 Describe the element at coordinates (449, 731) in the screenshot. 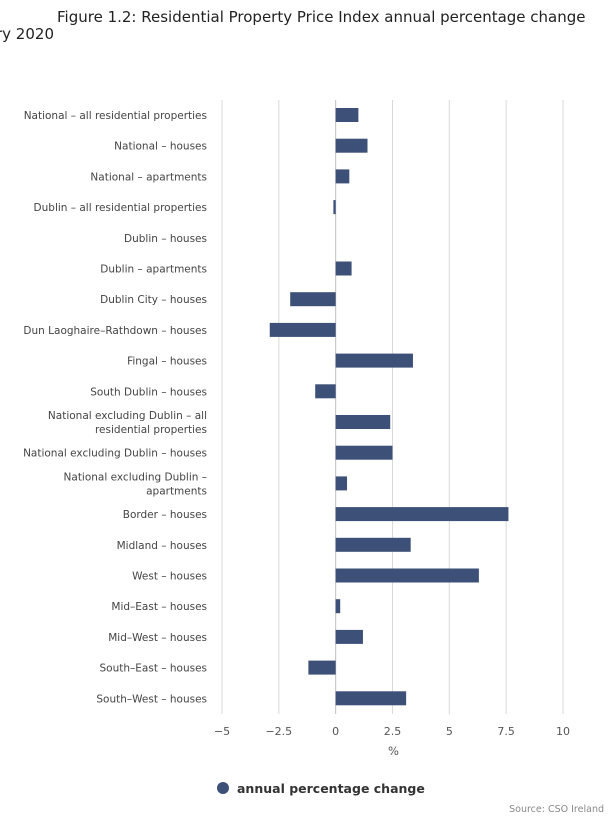

I see `x-tick-label: 5` at that location.